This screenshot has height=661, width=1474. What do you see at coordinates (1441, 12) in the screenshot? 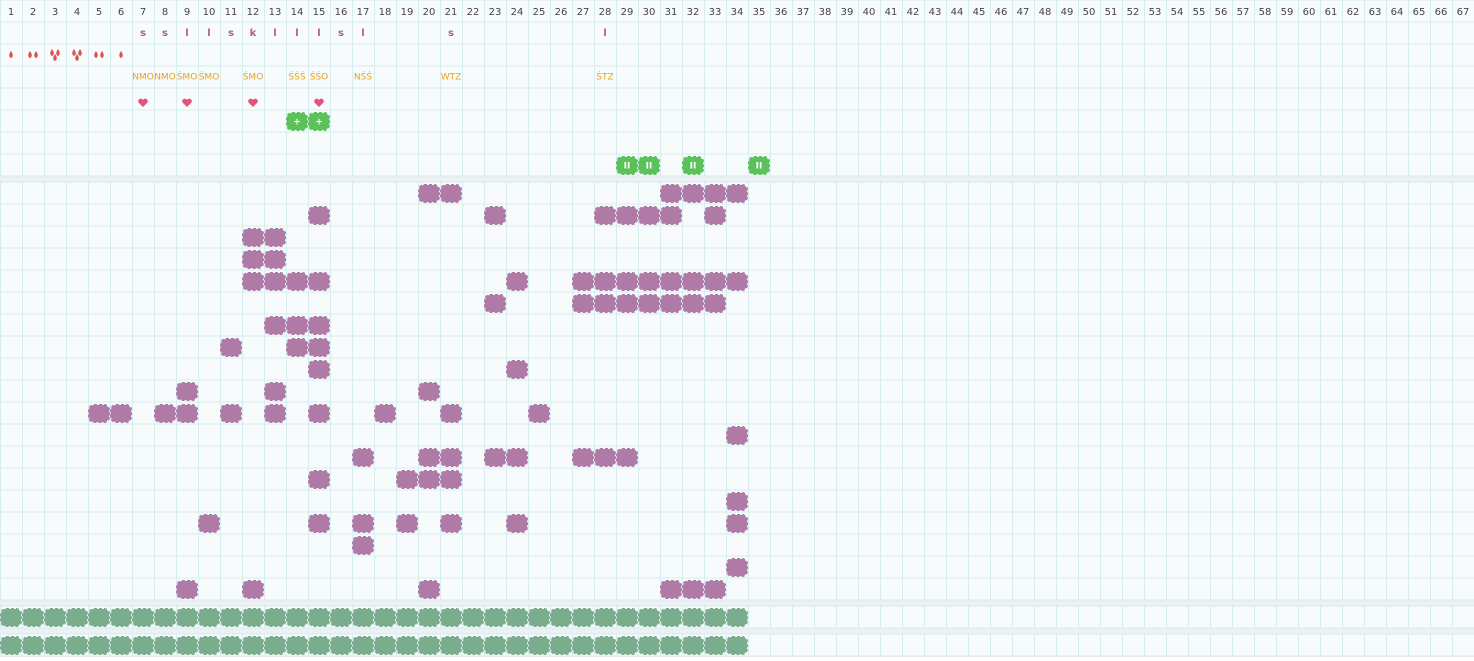
I see `column-number: 66` at bounding box center [1441, 12].